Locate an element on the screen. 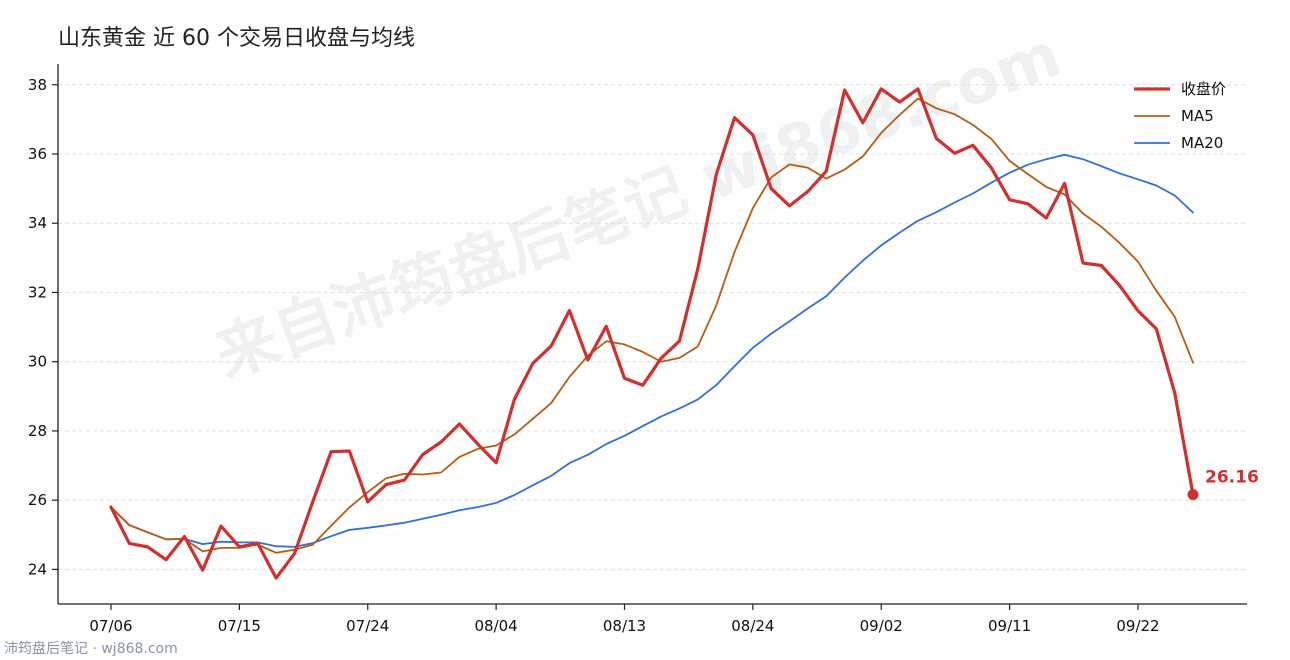  xtick-label-07/06: 07/06 is located at coordinates (110, 626).